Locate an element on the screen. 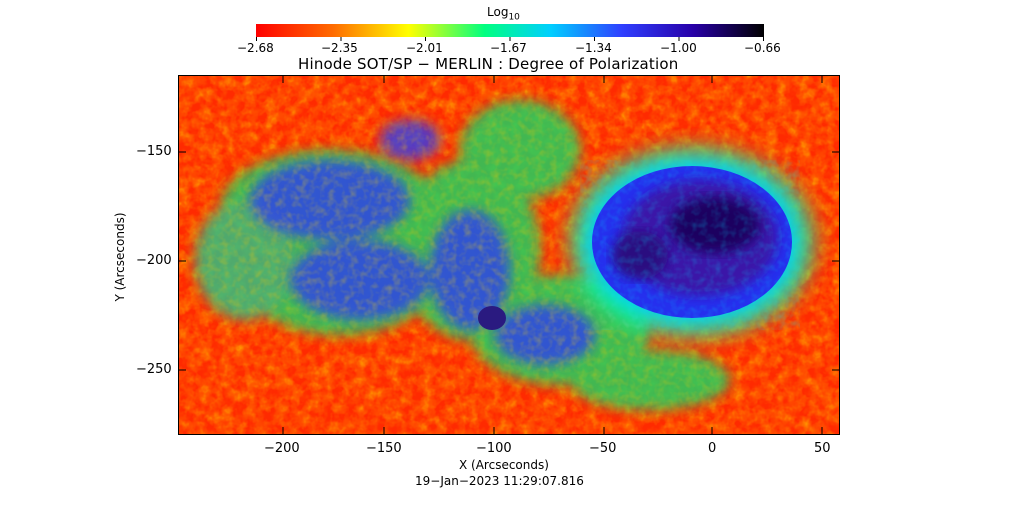 The width and height of the screenshot is (1018, 512). colorbar-tick-label: −1.67 is located at coordinates (508, 48).